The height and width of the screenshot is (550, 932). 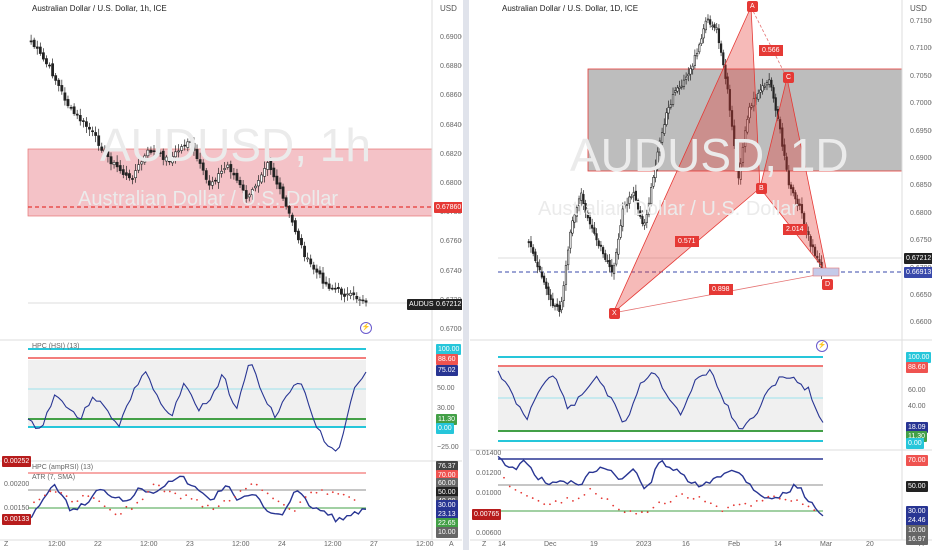 I want to click on left-watermark-small: Australian Dollar / U.S. Dollar, so click(x=208, y=199).